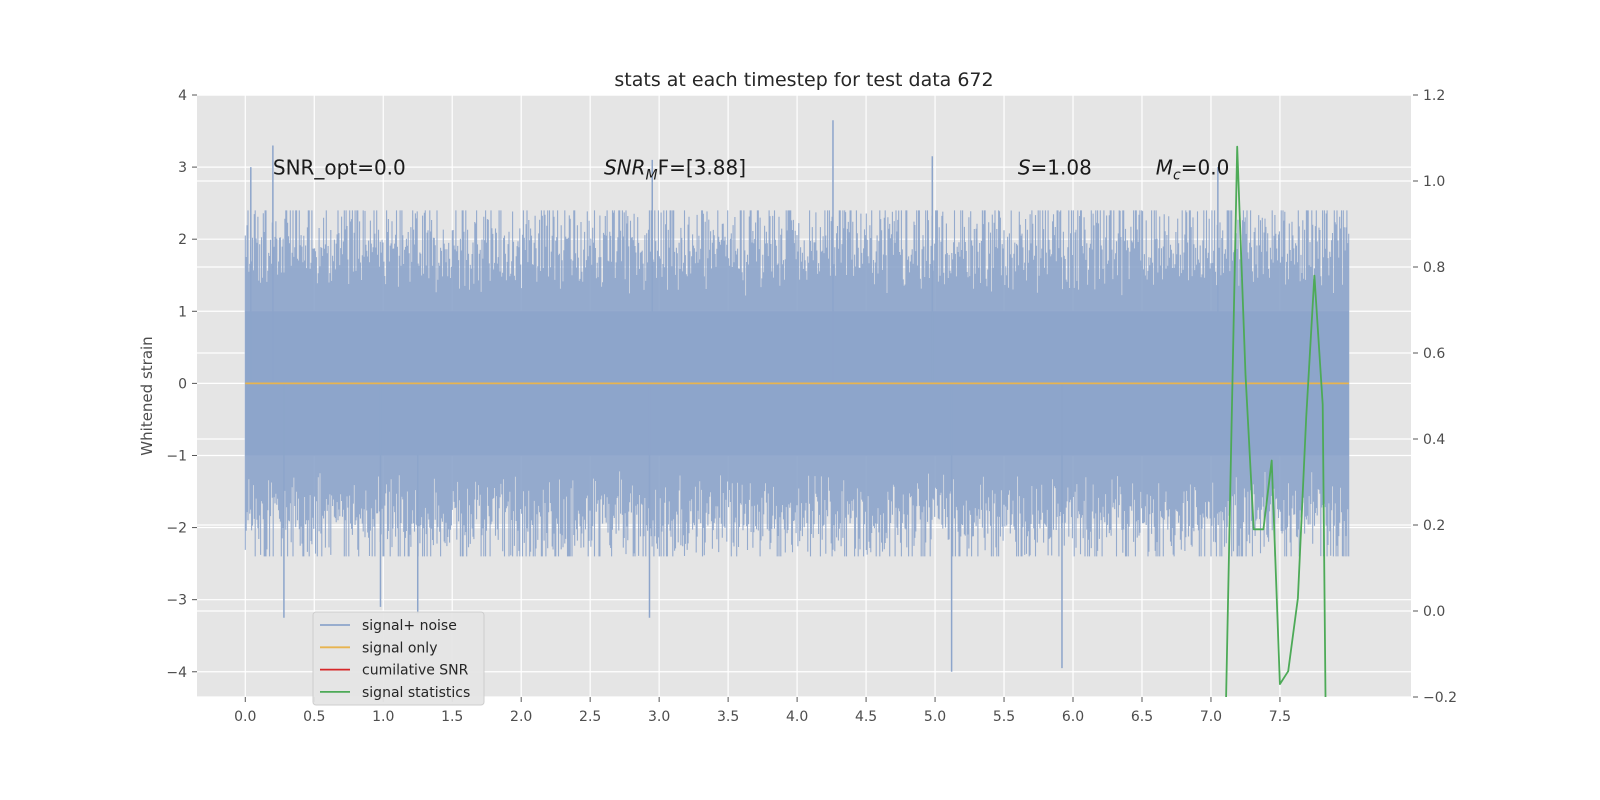 The image size is (1600, 800). I want to click on x-tick-label: 0.5, so click(314, 717).